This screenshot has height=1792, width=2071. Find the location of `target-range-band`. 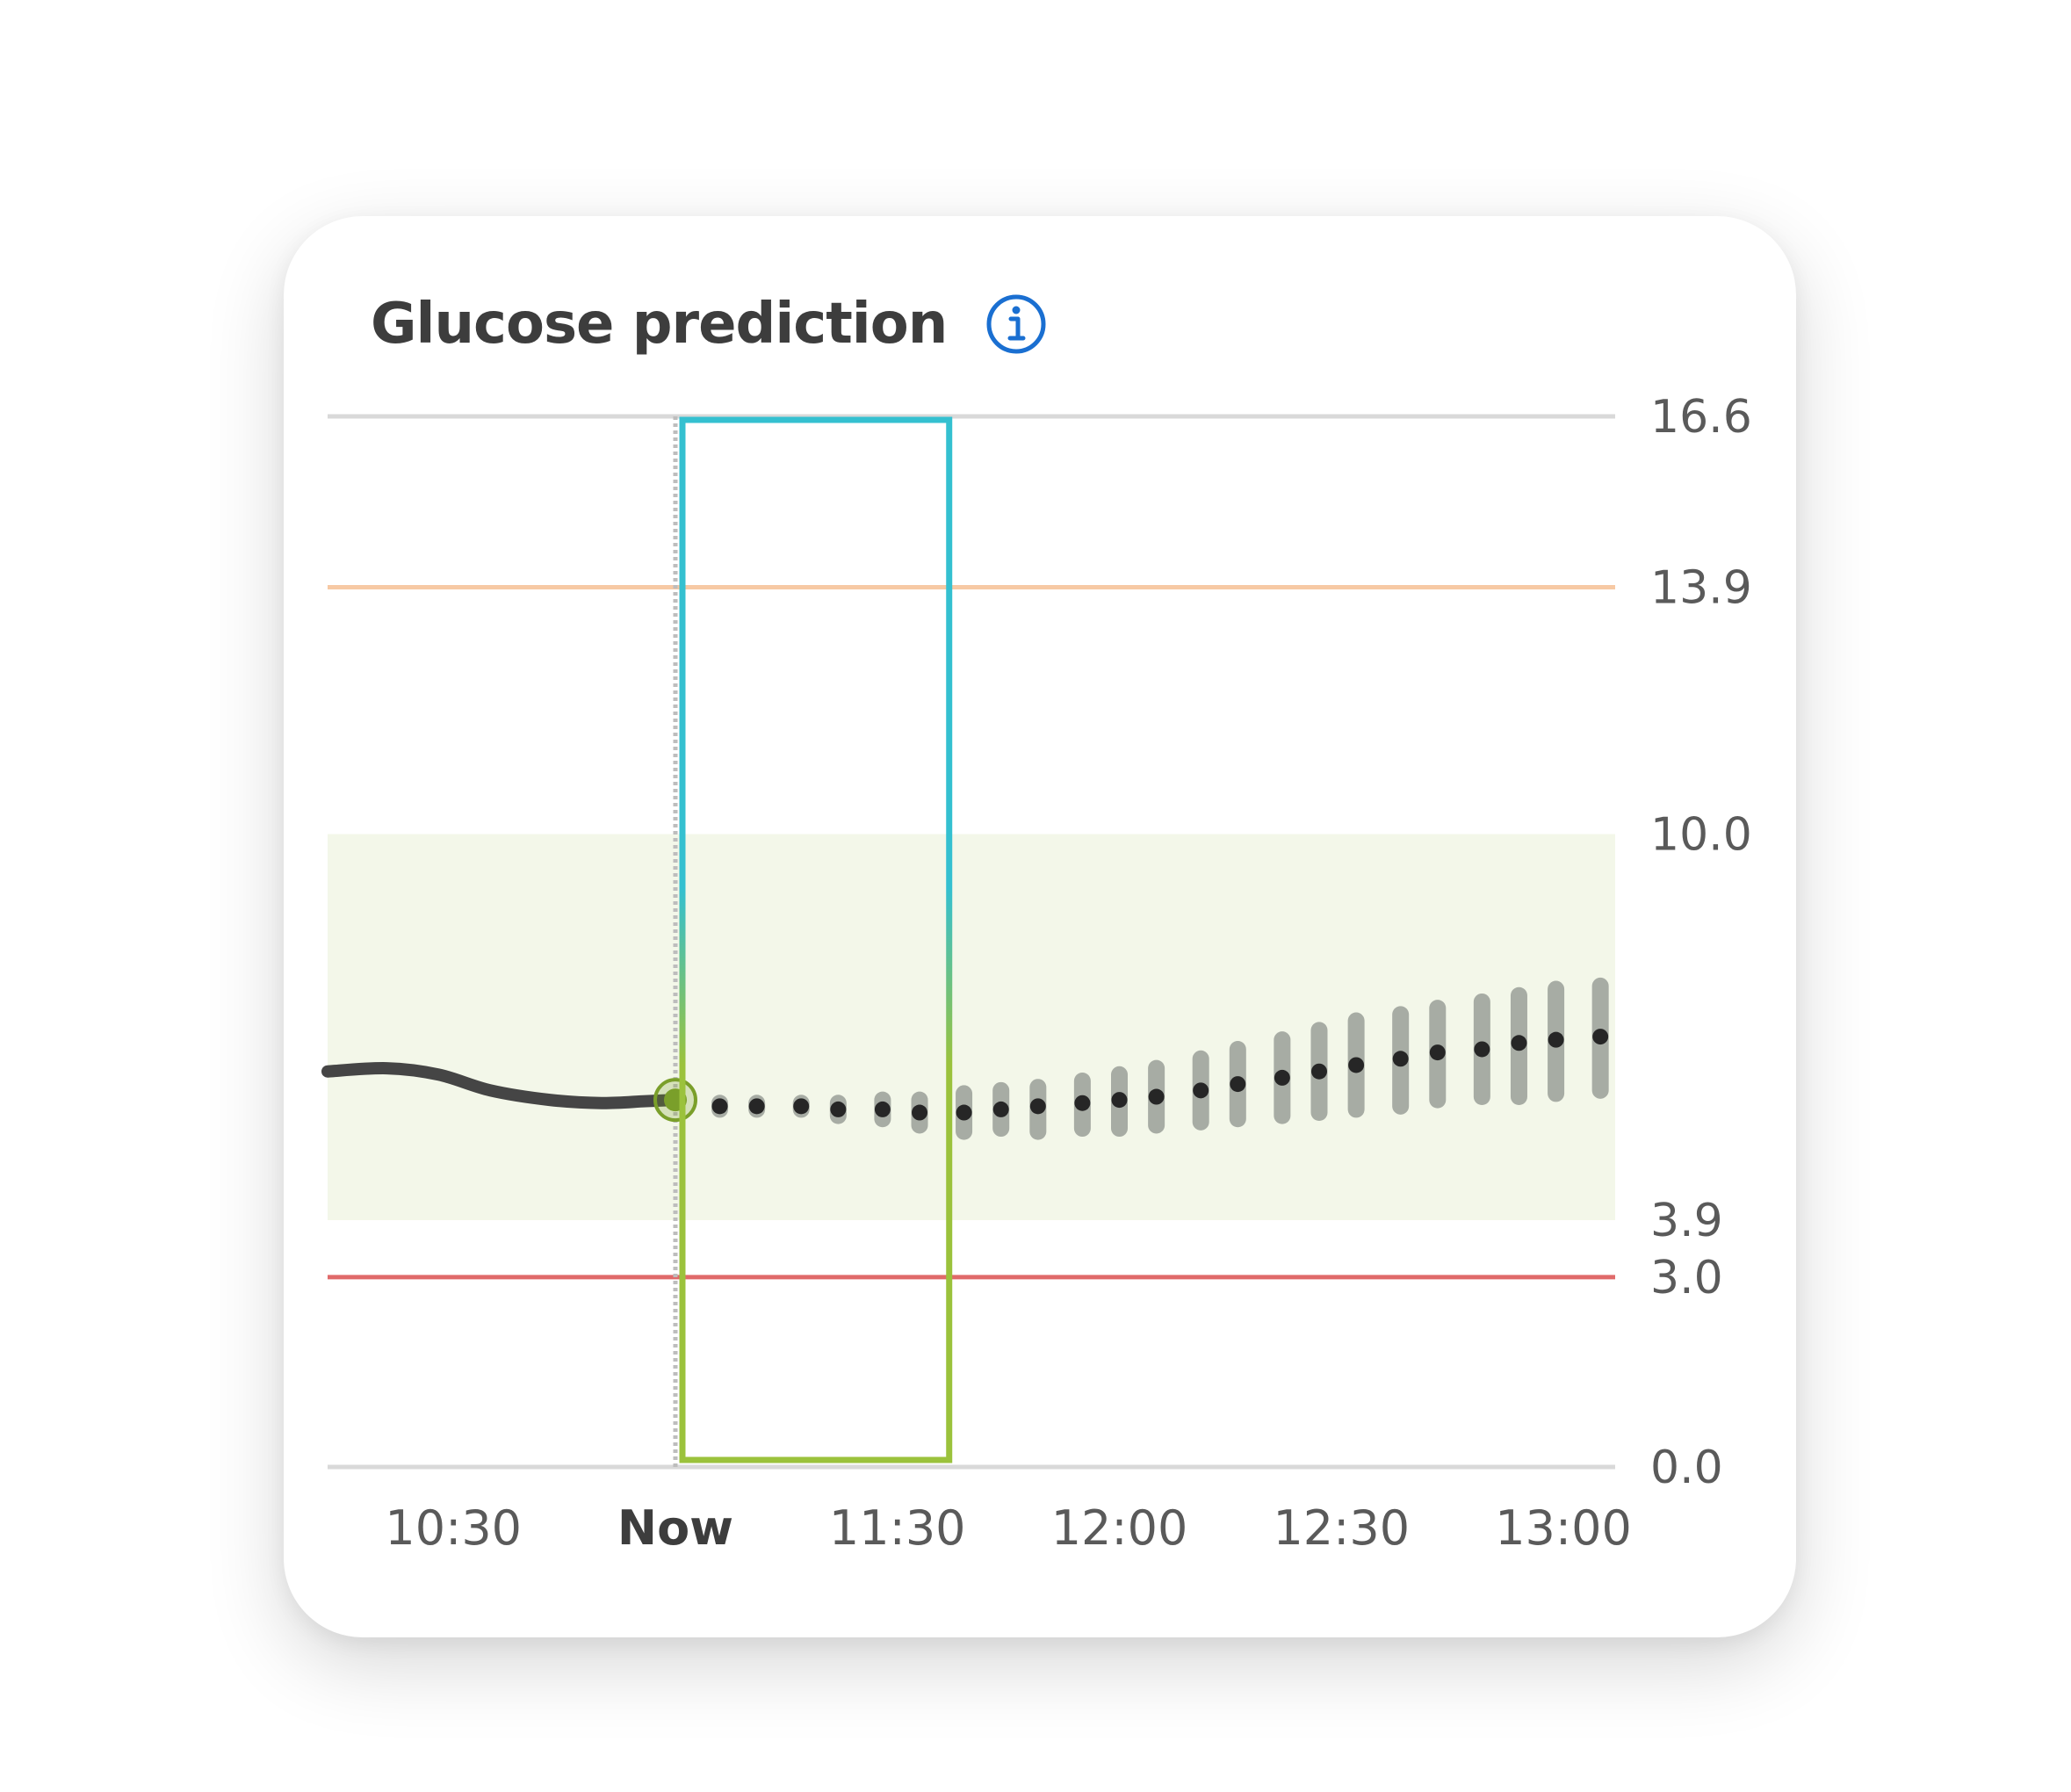

target-range-band is located at coordinates (971, 1027).